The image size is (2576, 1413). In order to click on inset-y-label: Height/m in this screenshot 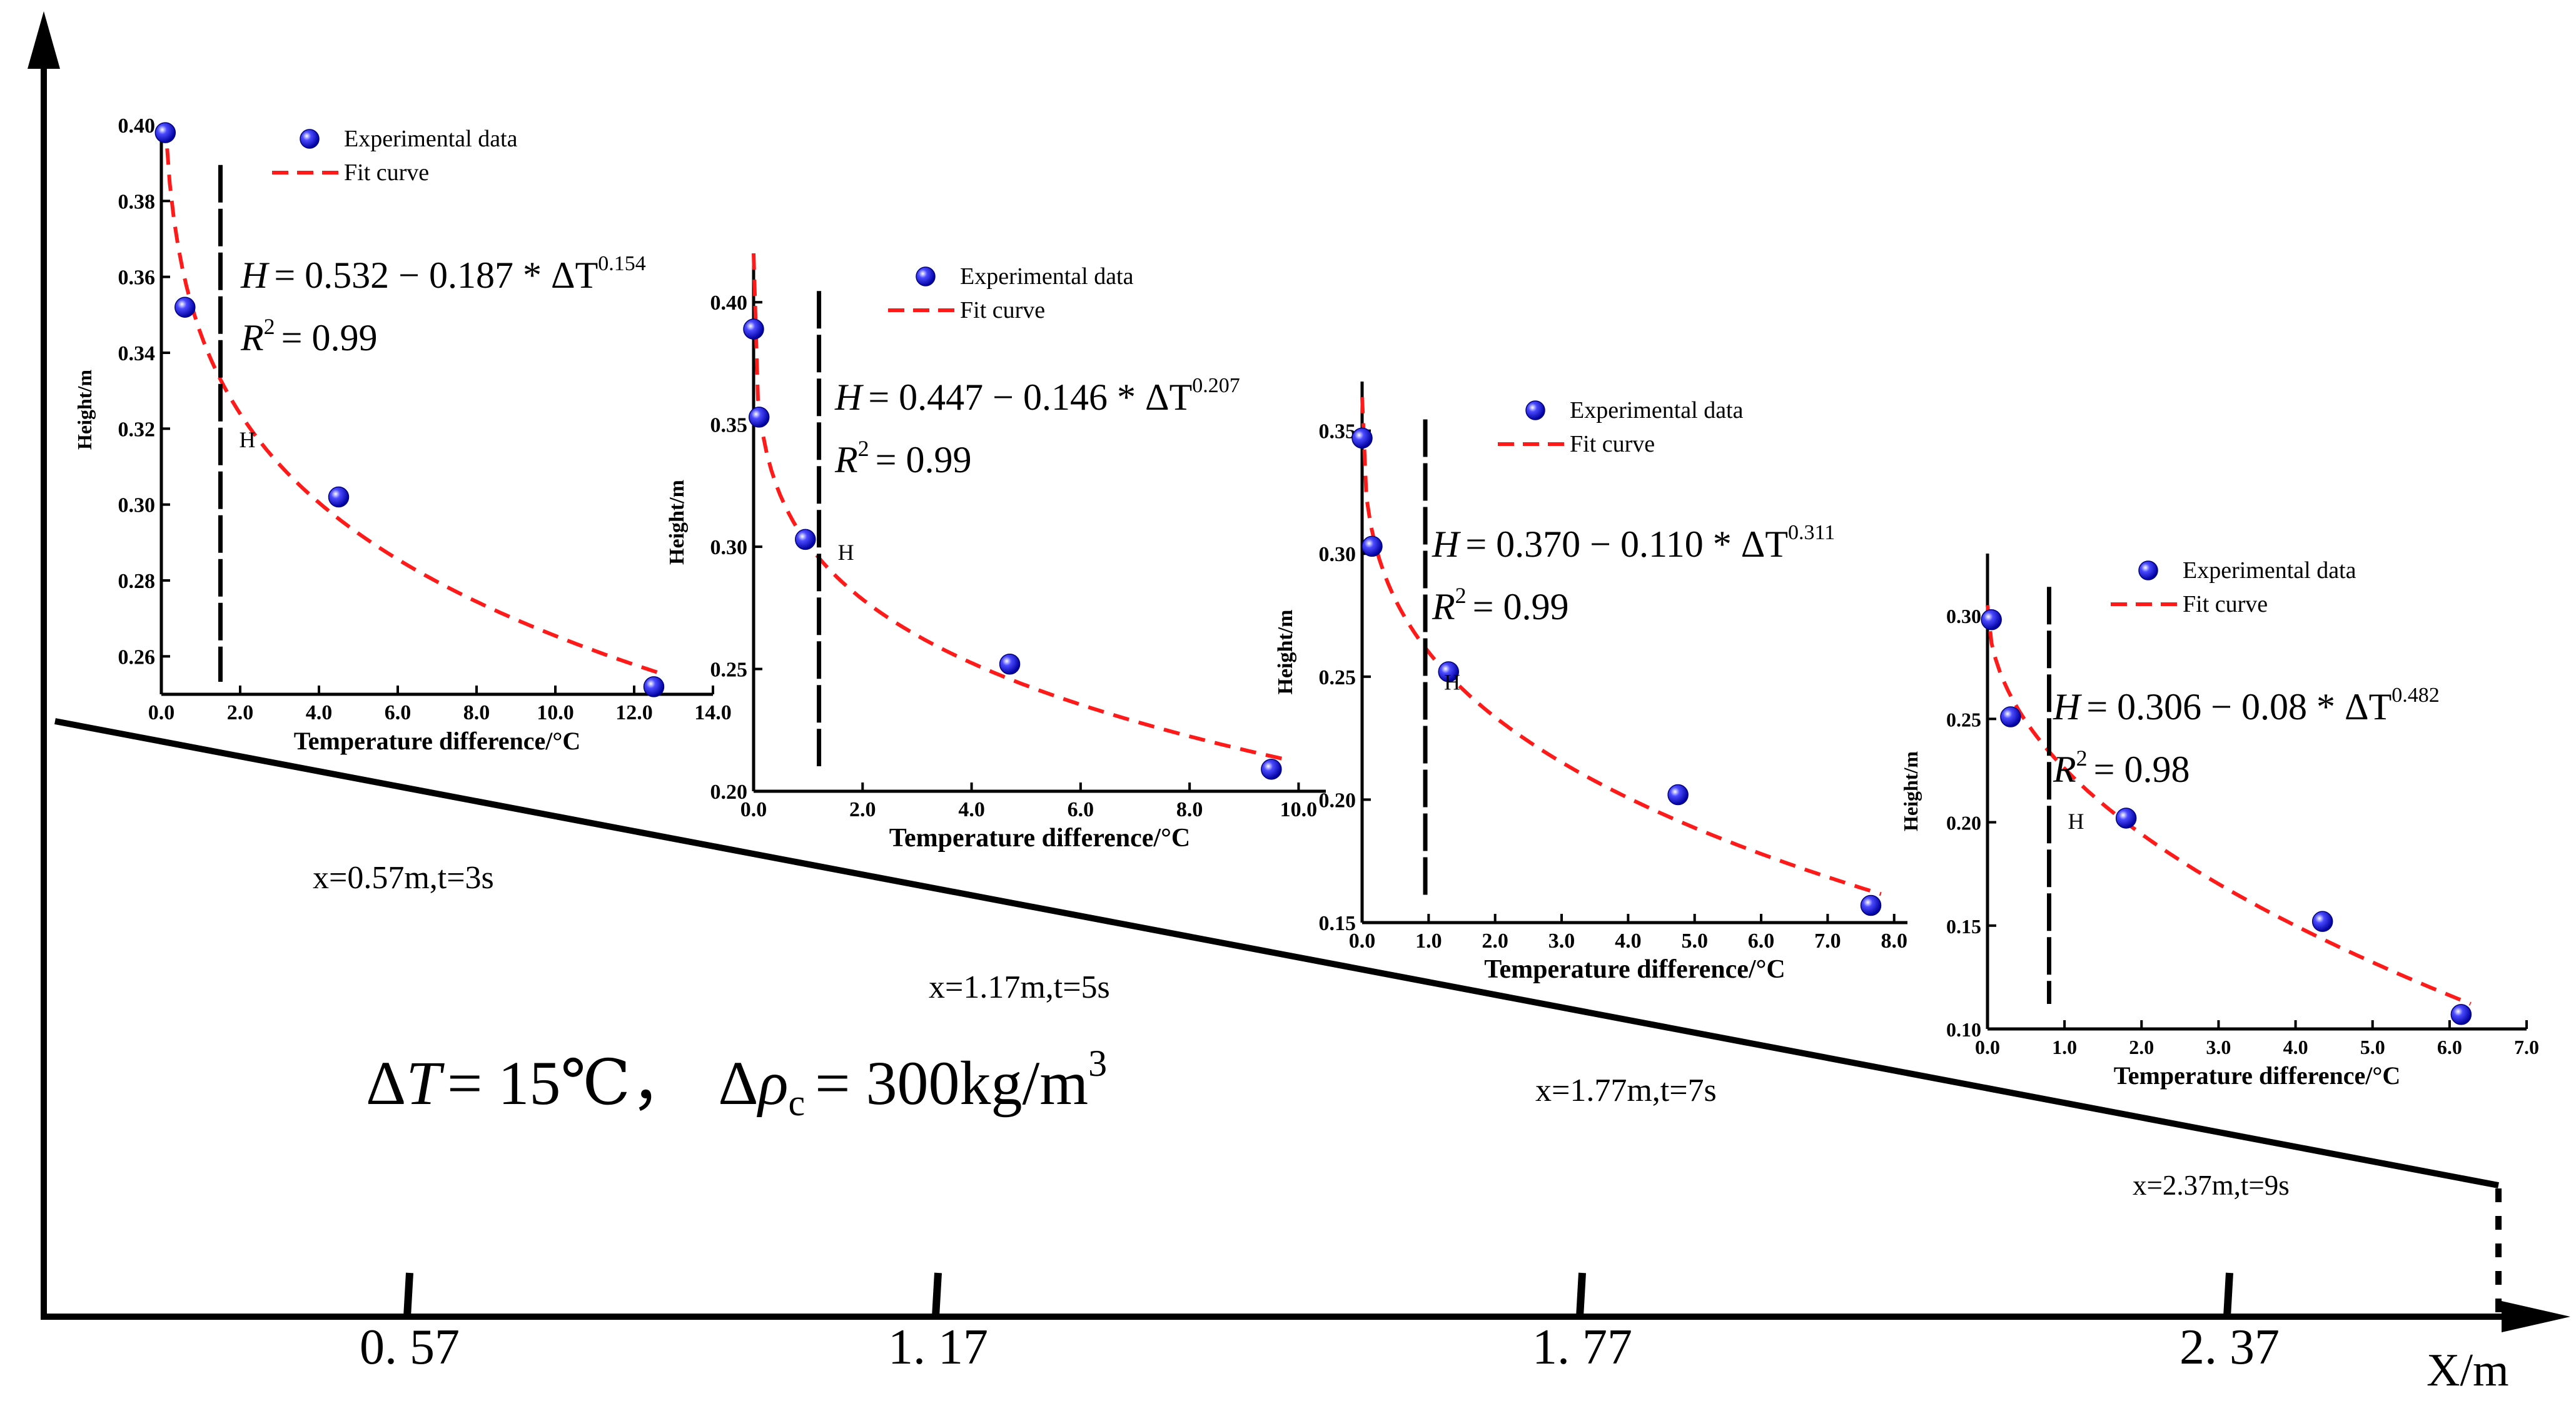, I will do `click(84, 410)`.